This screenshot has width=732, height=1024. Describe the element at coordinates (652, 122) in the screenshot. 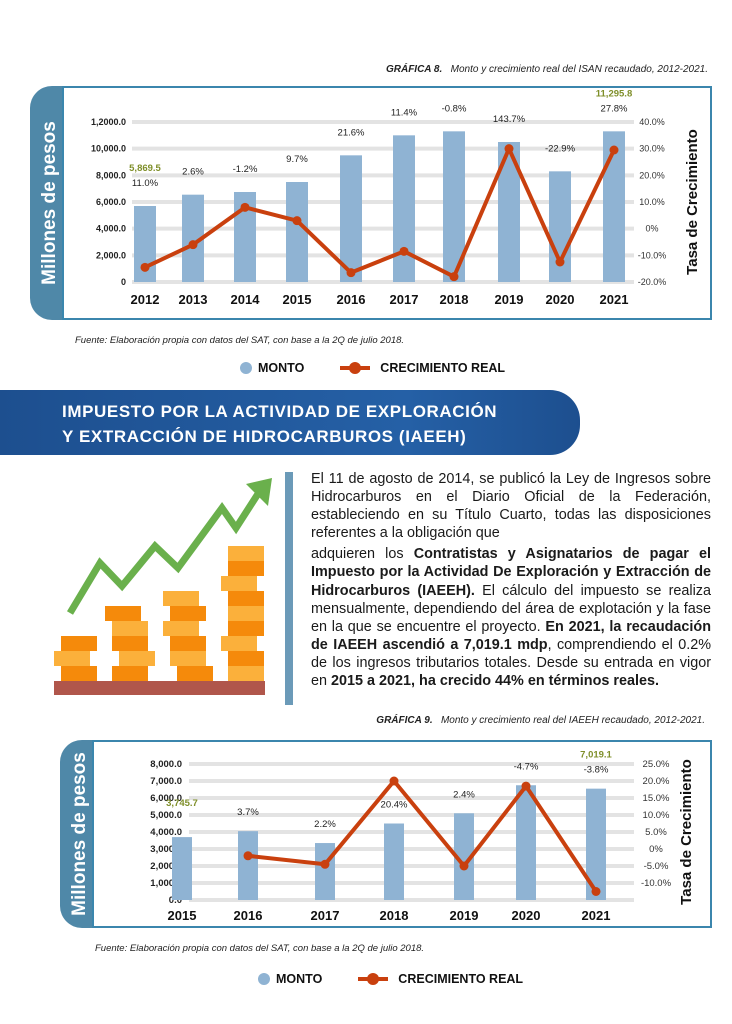

I see `y2-tick-label: 40.0%` at that location.